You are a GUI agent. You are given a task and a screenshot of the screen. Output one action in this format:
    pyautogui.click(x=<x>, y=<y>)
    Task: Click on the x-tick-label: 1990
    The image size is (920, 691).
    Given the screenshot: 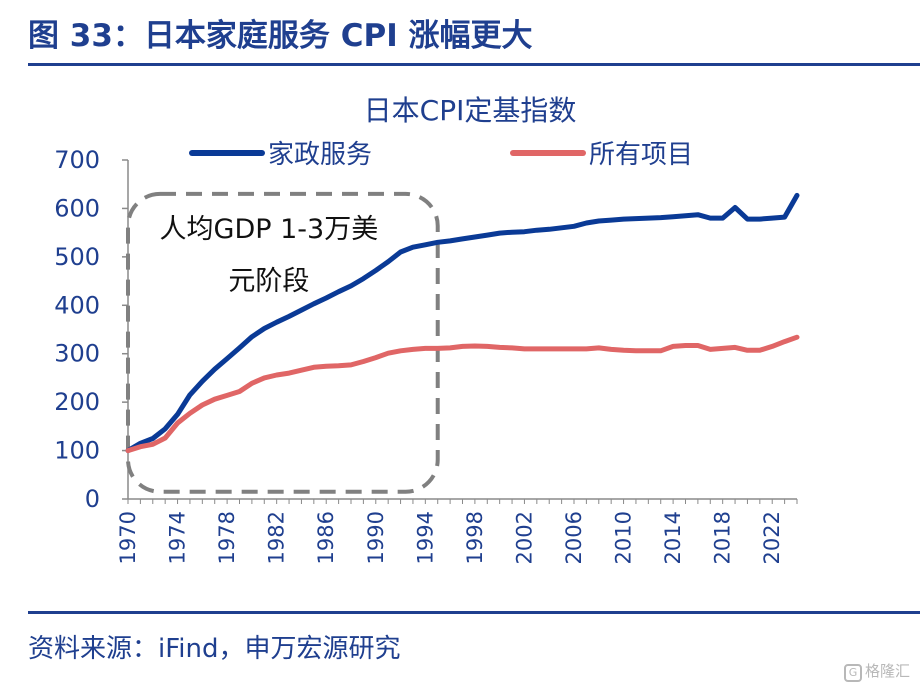 What is the action you would take?
    pyautogui.click(x=376, y=537)
    